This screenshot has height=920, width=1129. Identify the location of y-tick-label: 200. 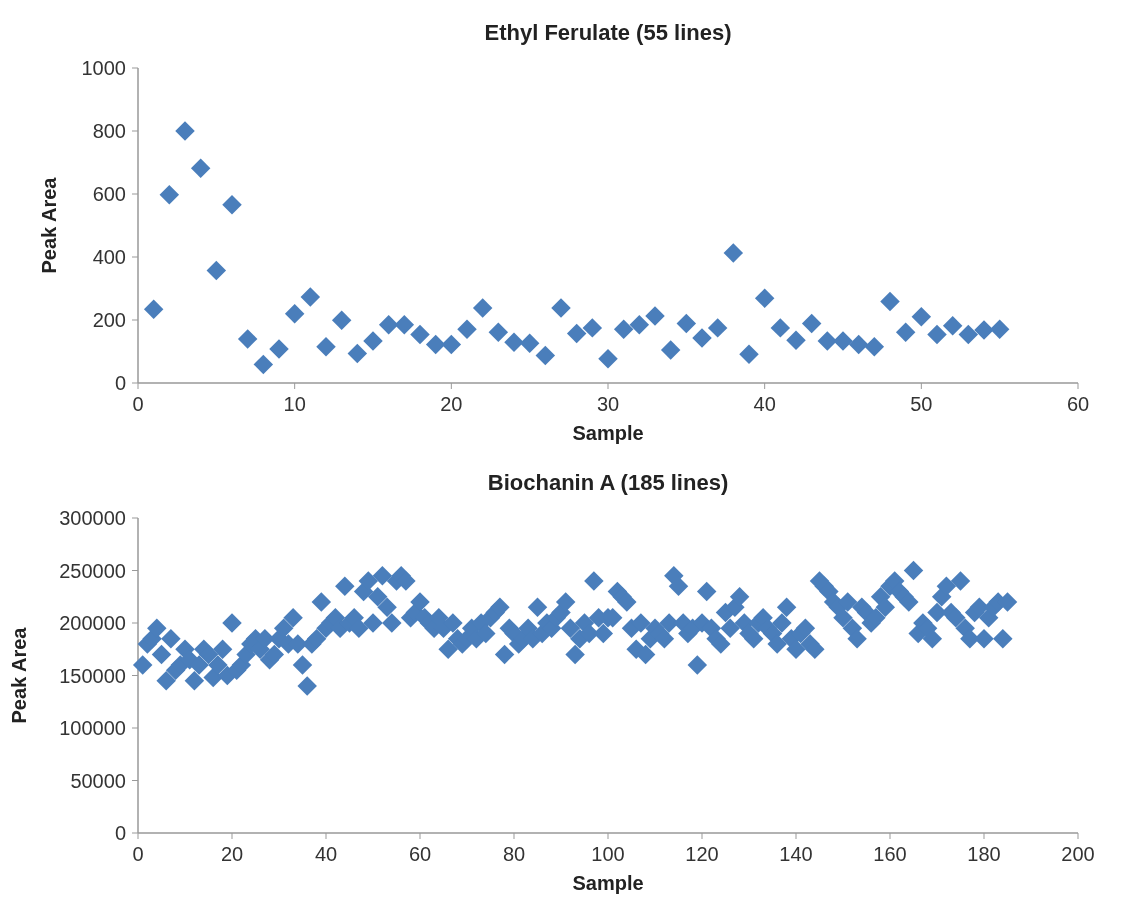
(109, 320).